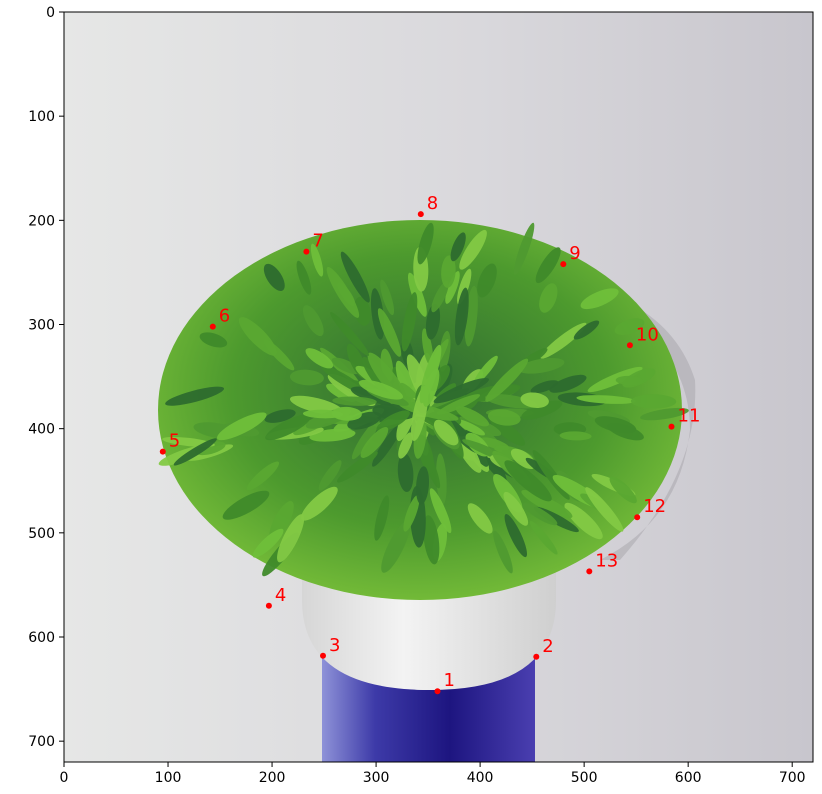 The image size is (822, 794). Describe the element at coordinates (689, 416) in the screenshot. I see `keypoint-label-11: 11` at that location.